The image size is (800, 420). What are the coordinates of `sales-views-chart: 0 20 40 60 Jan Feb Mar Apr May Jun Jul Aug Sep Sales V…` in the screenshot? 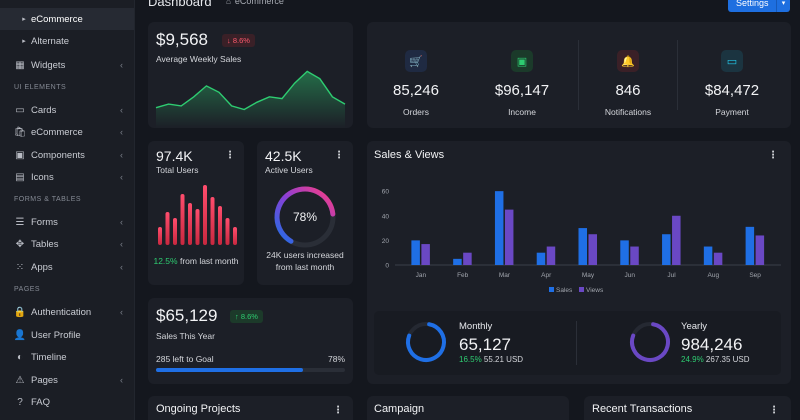 It's located at (581, 241).